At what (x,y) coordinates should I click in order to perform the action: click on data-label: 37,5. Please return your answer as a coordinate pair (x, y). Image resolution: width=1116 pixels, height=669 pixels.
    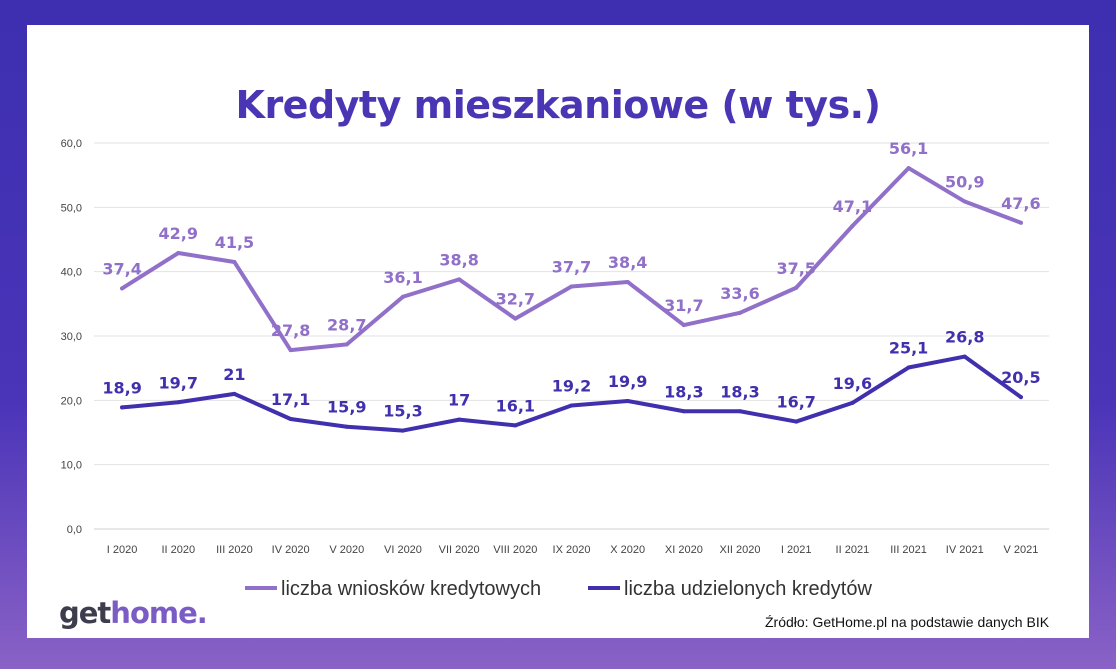
    Looking at the image, I should click on (795, 268).